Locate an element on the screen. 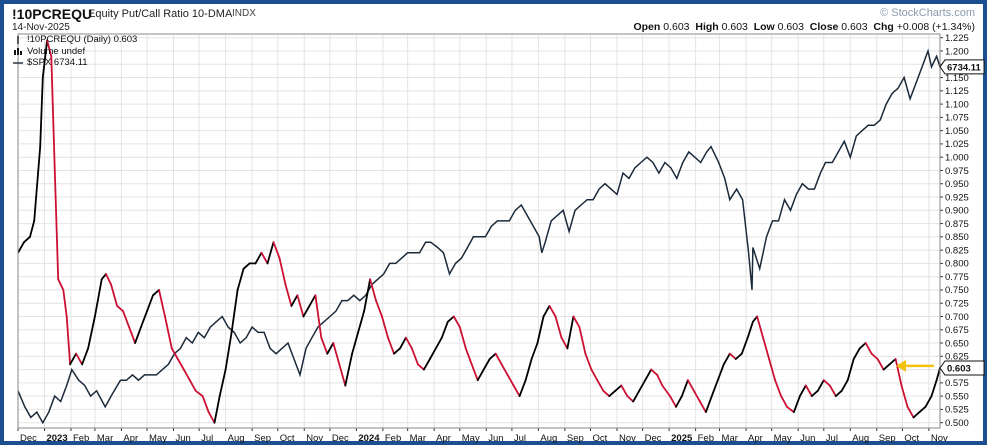 The width and height of the screenshot is (987, 445). x-tick-label: 2023 is located at coordinates (56, 438).